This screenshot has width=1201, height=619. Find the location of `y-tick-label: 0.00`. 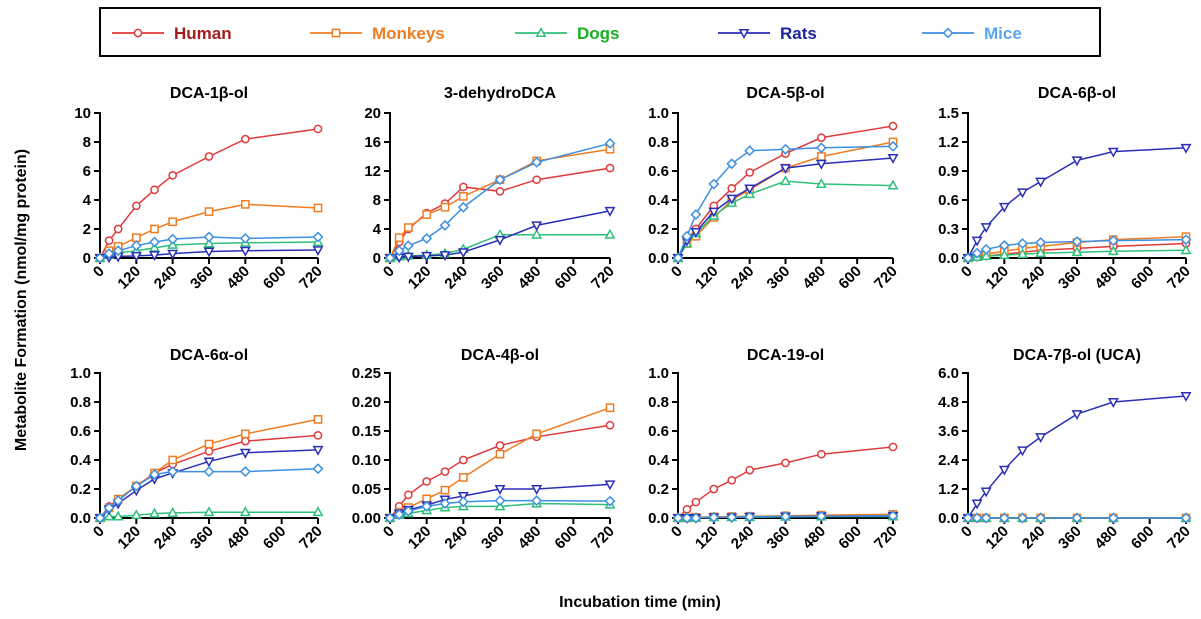

y-tick-label: 0.00 is located at coordinates (366, 518).